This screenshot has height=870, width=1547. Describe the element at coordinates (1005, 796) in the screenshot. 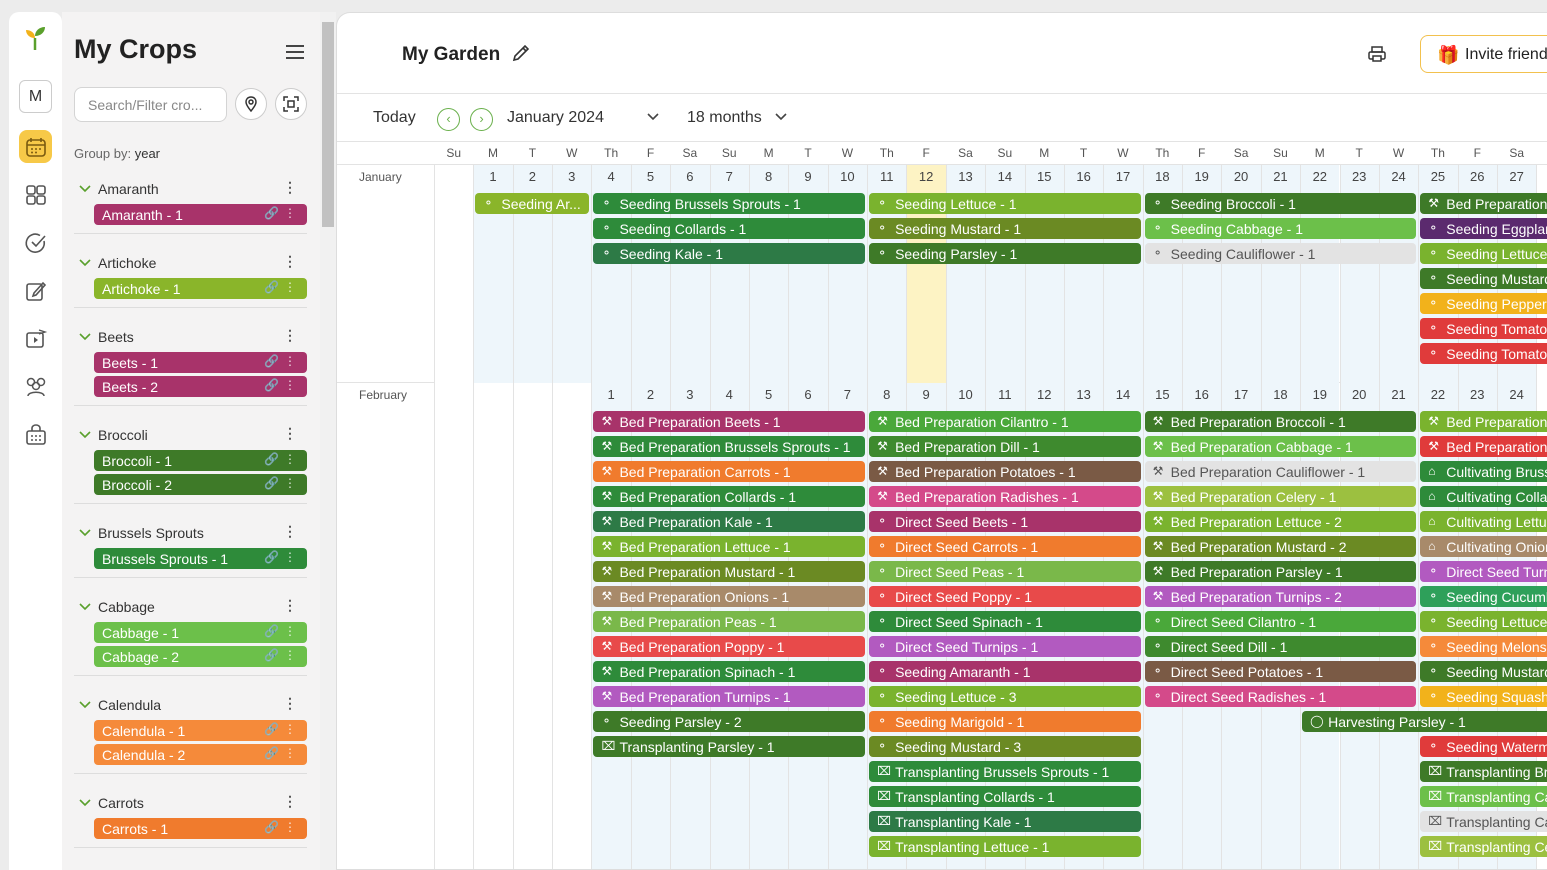

I see `calendar-event: ⌧ Transplanting Collards - 1` at that location.